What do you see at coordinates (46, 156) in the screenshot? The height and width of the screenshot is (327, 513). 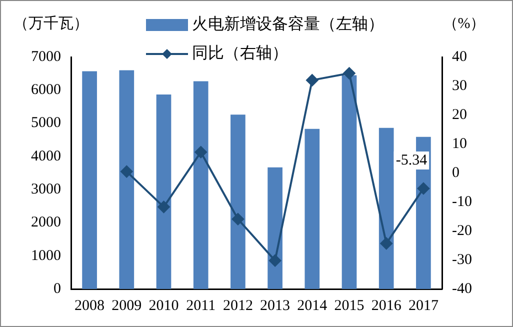 I see `y-tick-label: 4000` at bounding box center [46, 156].